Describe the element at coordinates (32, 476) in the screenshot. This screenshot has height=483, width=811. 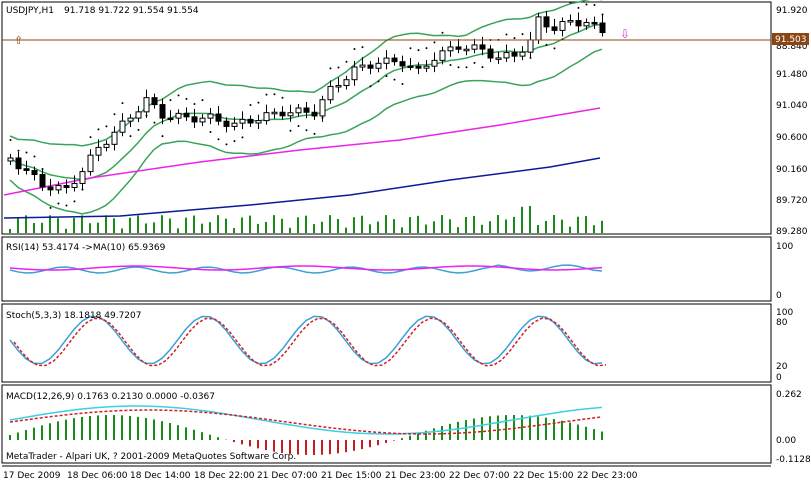
I see `time-tick: 17 Dec 2009` at that location.